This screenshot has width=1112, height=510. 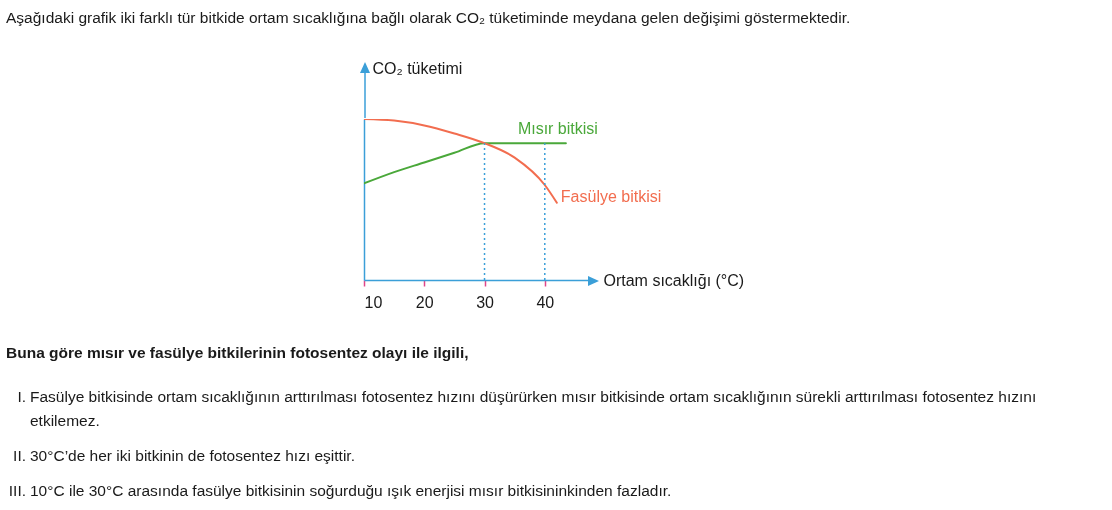 What do you see at coordinates (184, 456) in the screenshot?
I see `text: II. 30°C’de her iki bitkinin de fotosentez hızı eşittir.` at bounding box center [184, 456].